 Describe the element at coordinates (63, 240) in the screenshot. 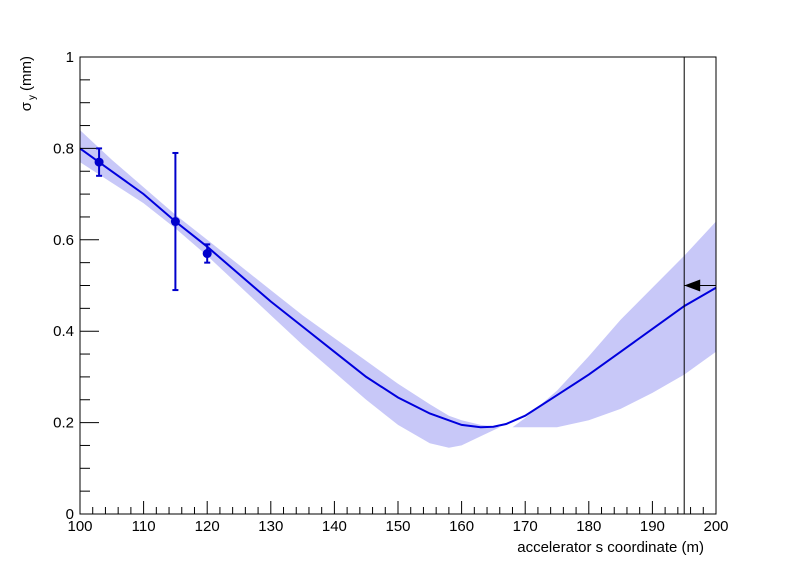

I see `y-tick-label: 0.6` at that location.